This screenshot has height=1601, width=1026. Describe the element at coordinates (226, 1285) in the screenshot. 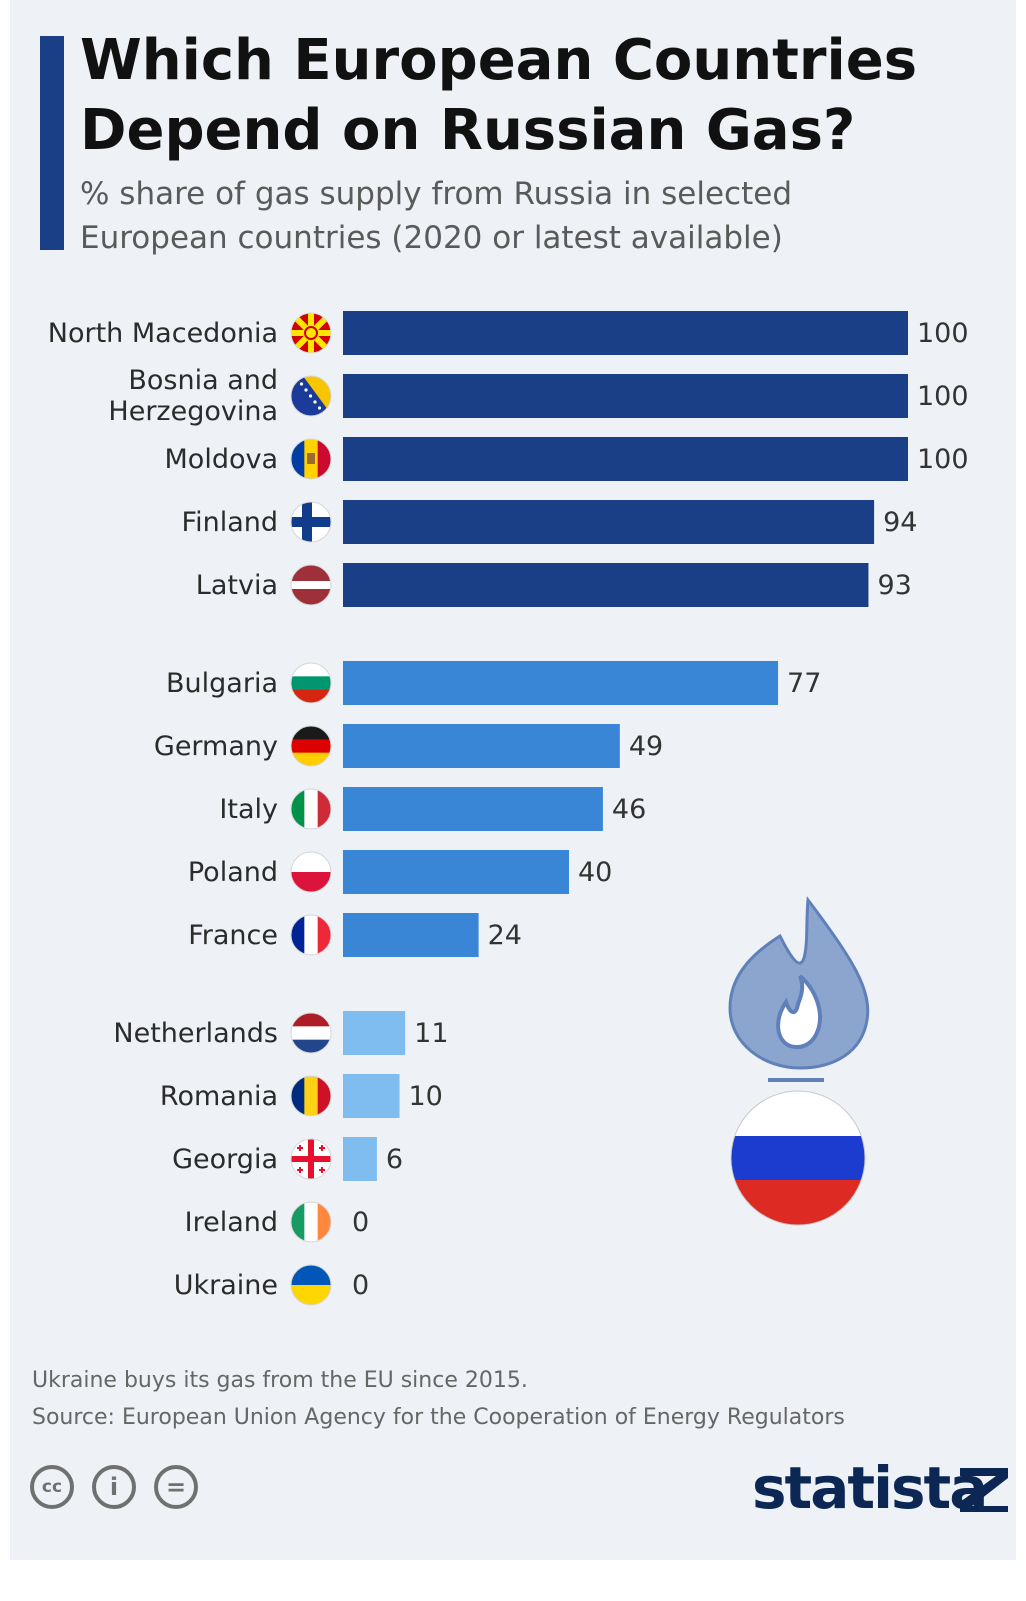

I see `category-label: Ukraine` at that location.